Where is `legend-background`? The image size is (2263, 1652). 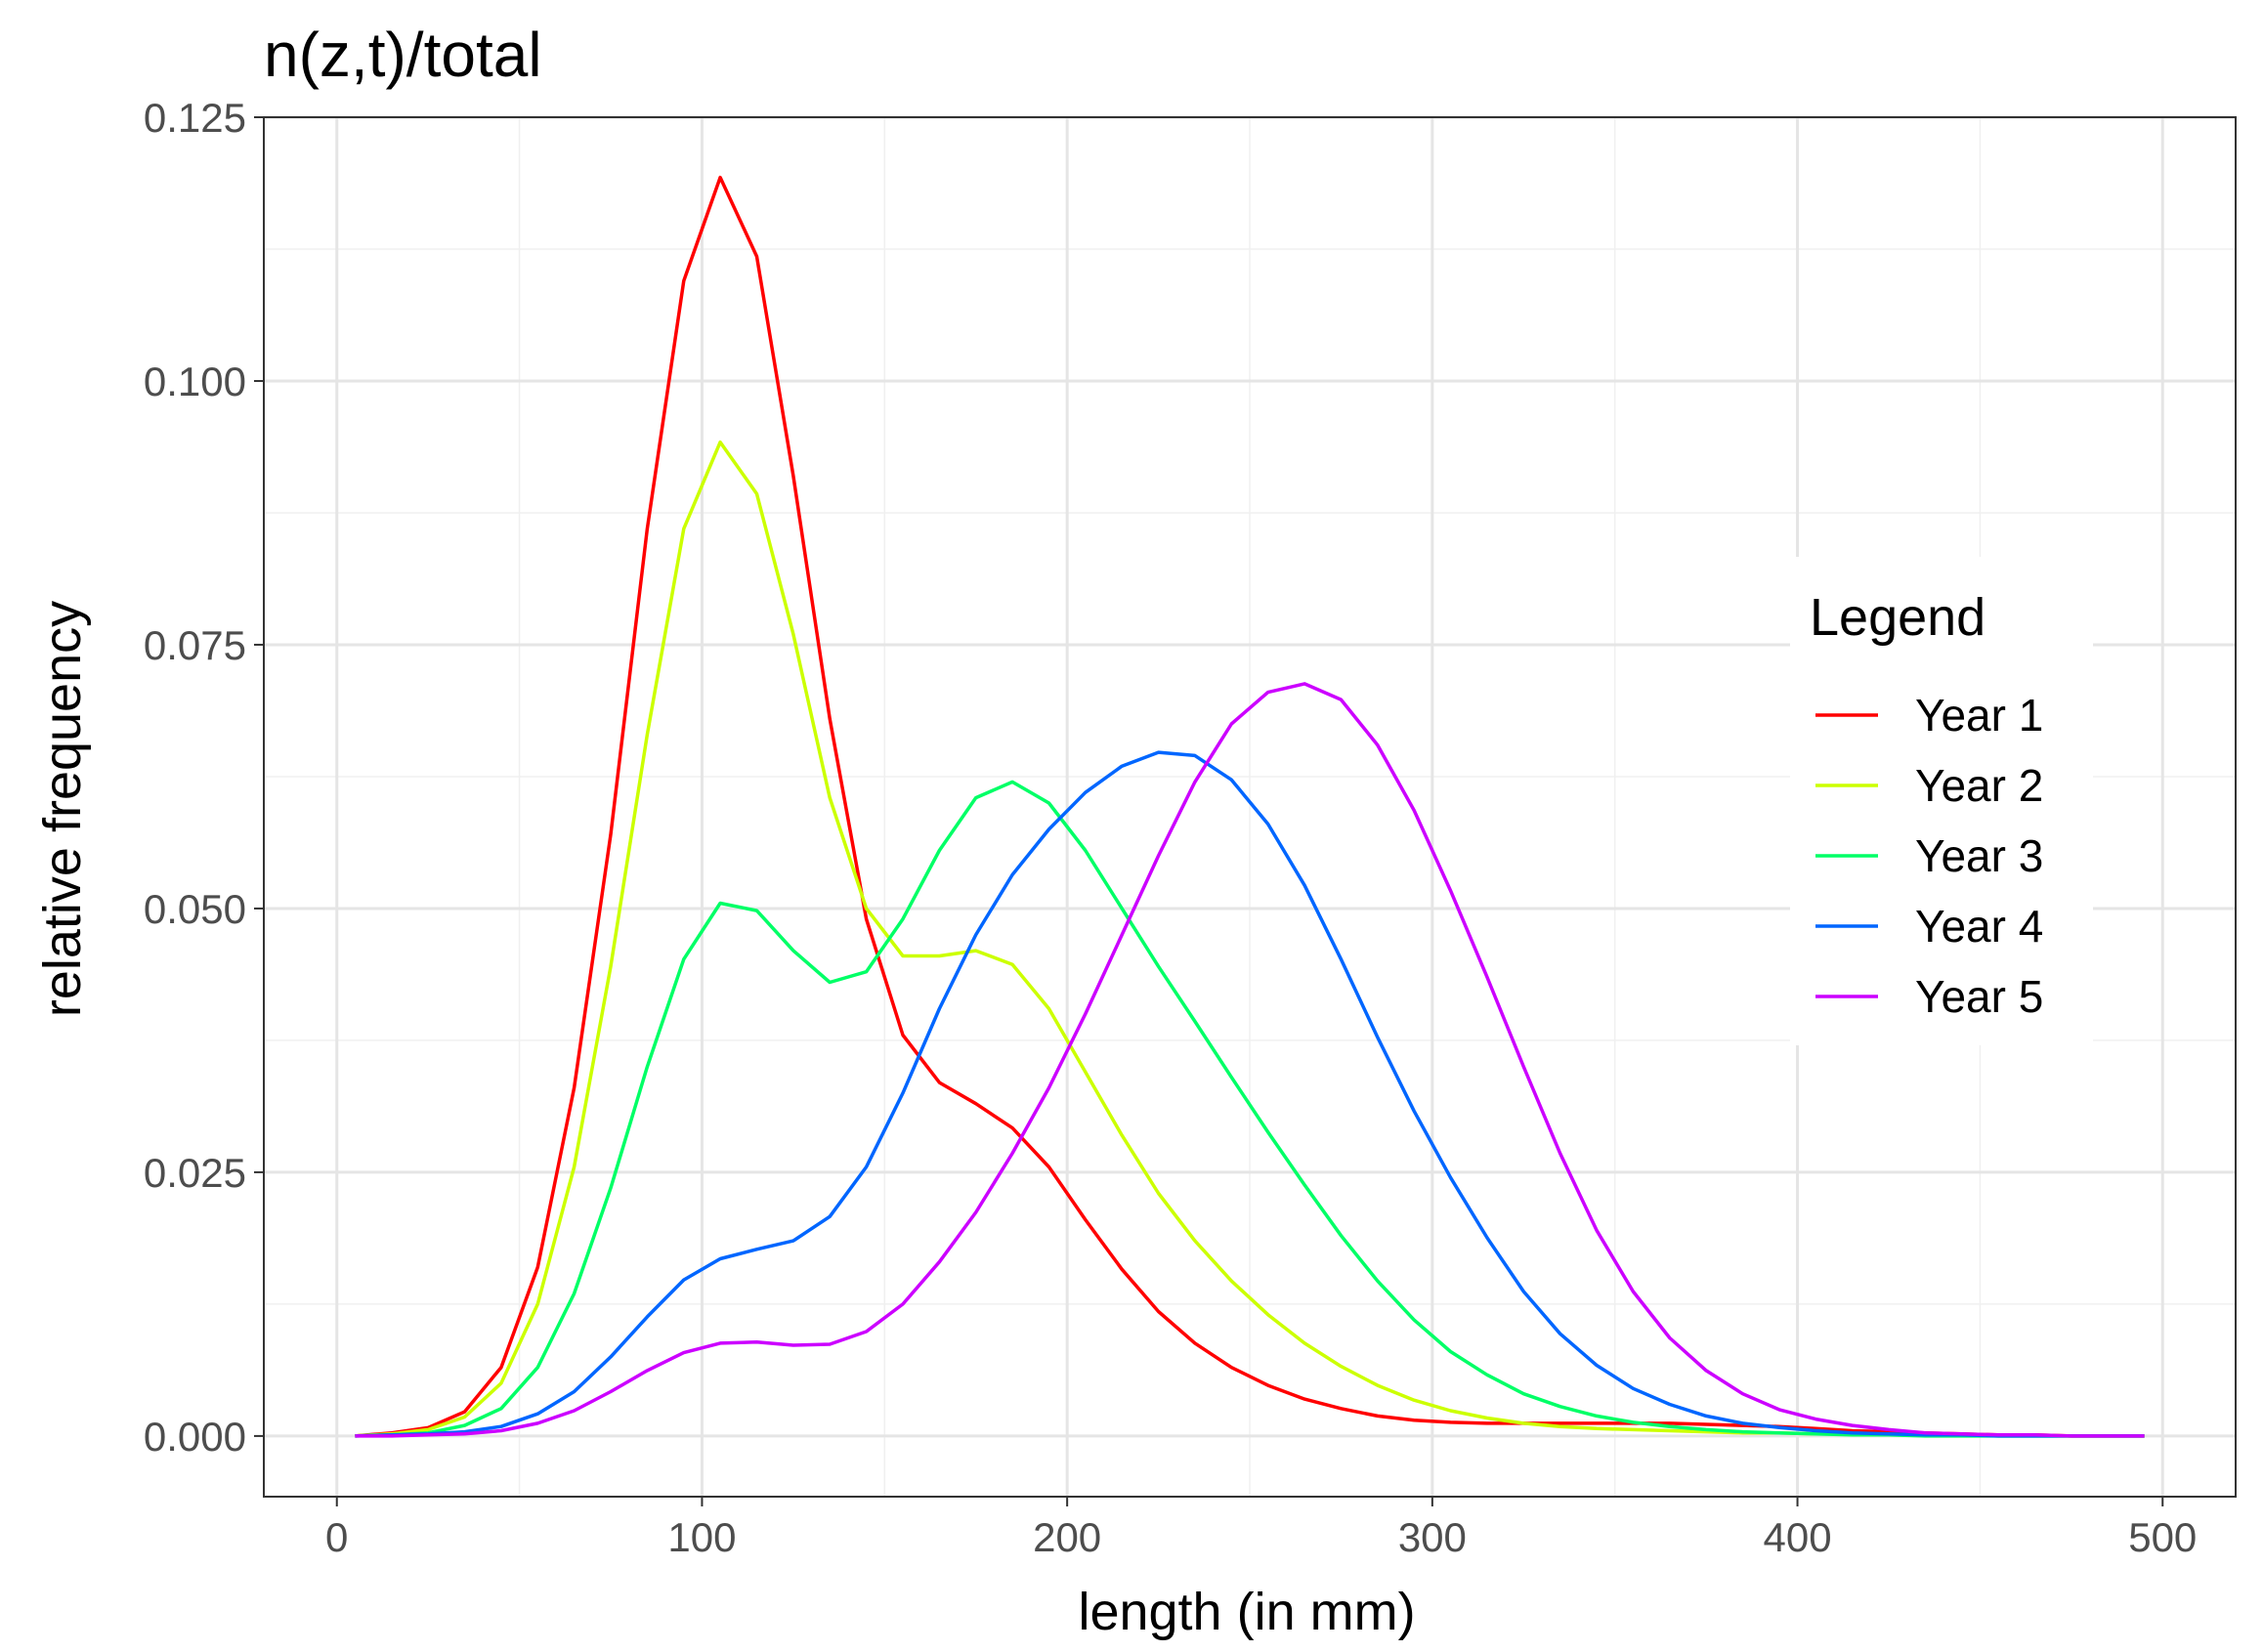
legend-background is located at coordinates (1941, 801).